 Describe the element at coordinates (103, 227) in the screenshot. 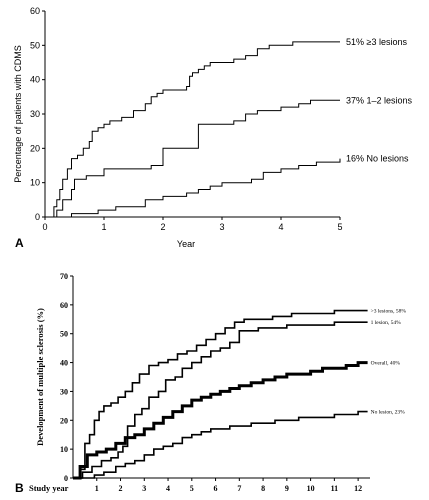

I see `panel-a-x-tick-label: 1` at that location.